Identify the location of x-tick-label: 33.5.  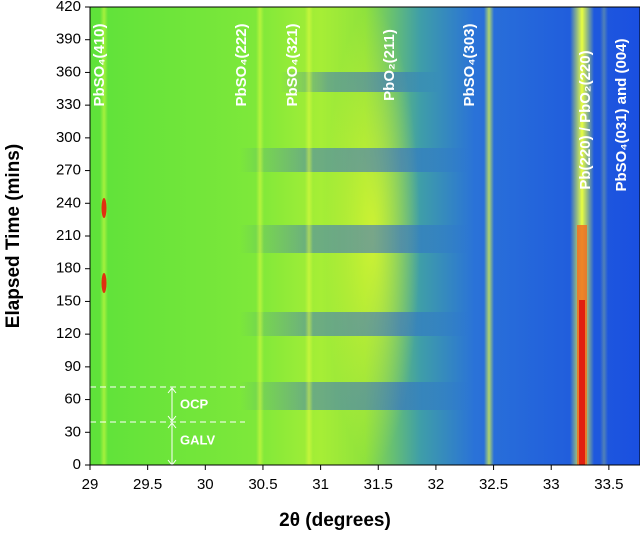
(608, 484).